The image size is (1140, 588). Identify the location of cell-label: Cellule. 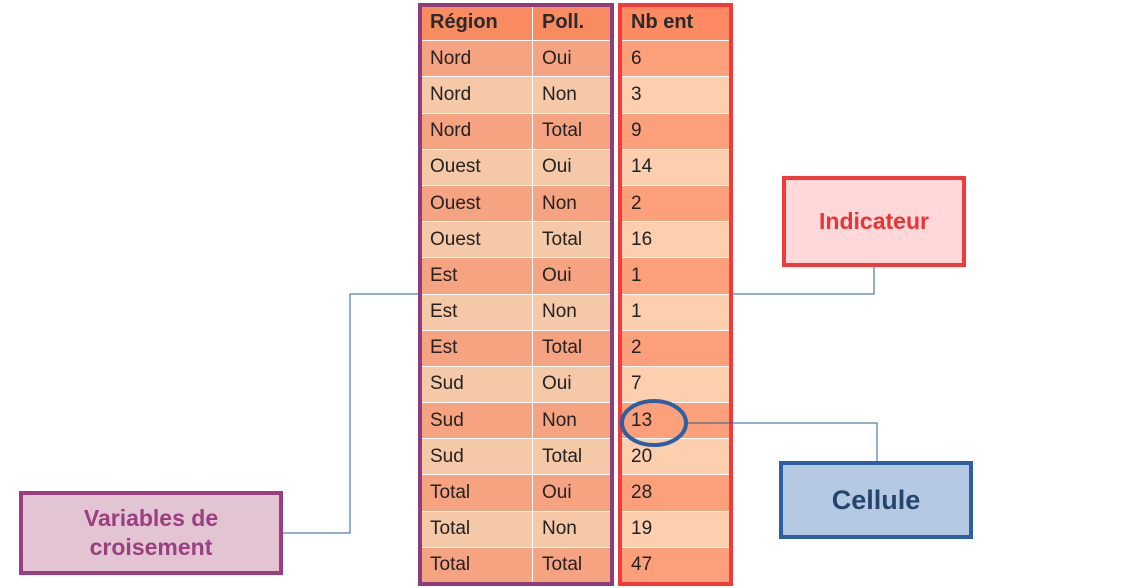
(876, 500).